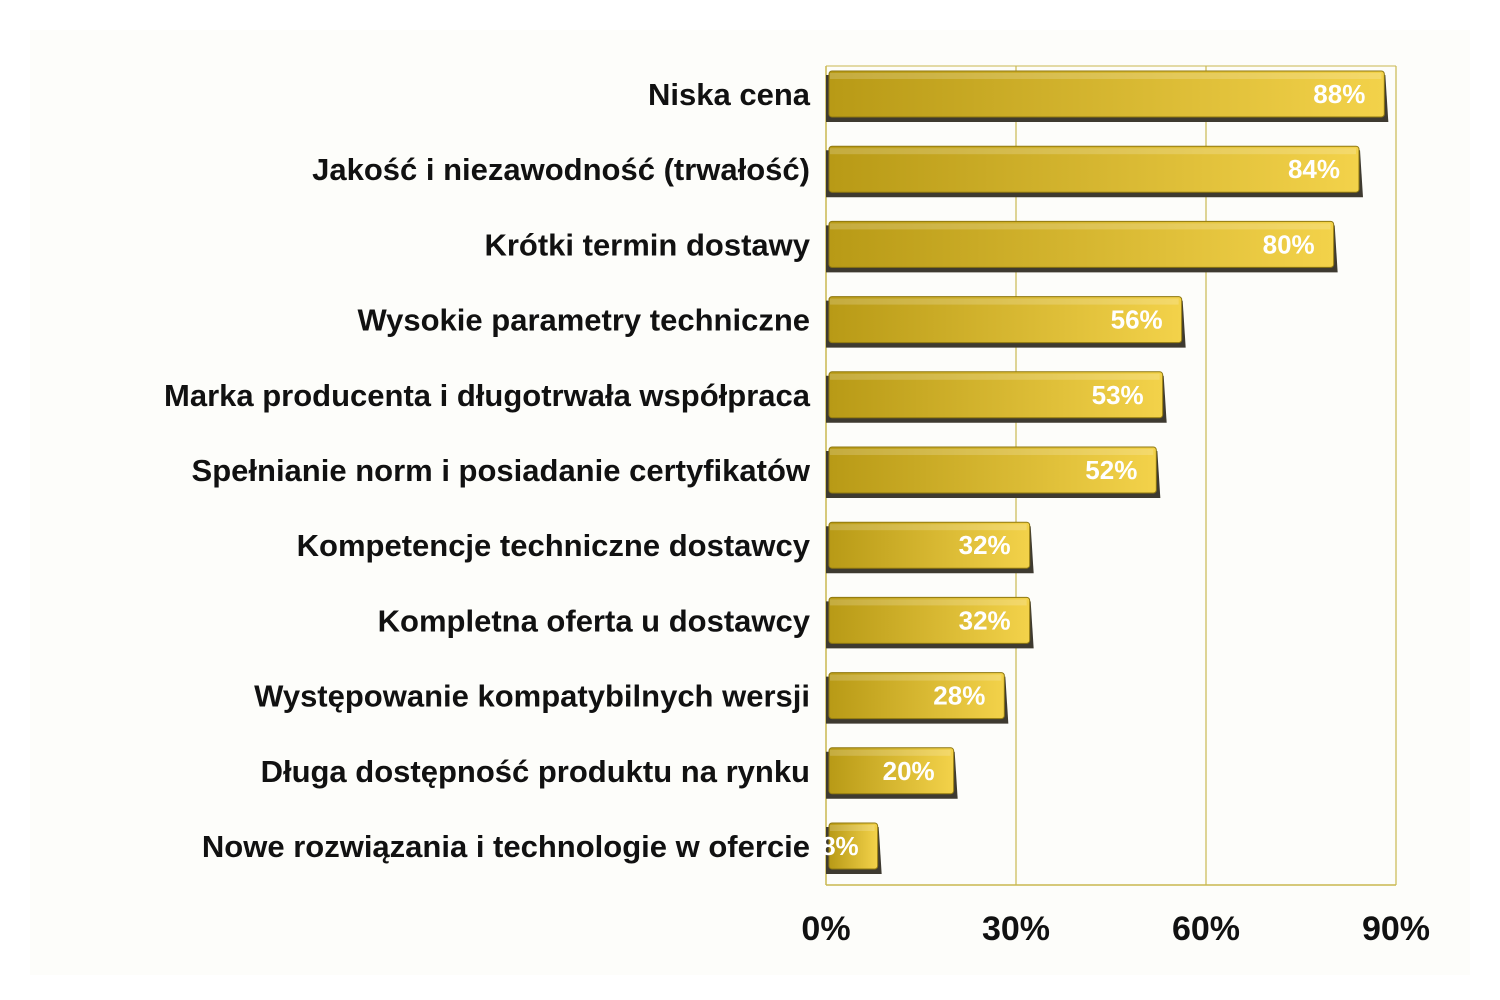  What do you see at coordinates (594, 620) in the screenshot?
I see `category-label: Kompletna oferta u dostawcy` at bounding box center [594, 620].